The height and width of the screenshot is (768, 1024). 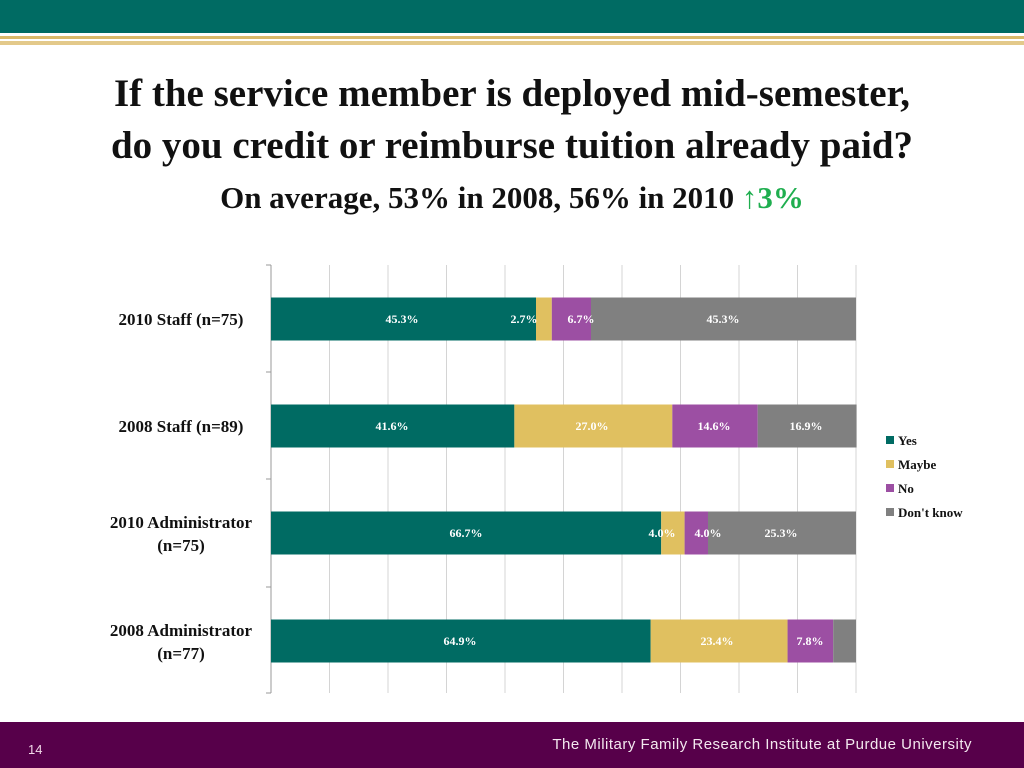 I want to click on category-label: (n=77), so click(x=180, y=653).